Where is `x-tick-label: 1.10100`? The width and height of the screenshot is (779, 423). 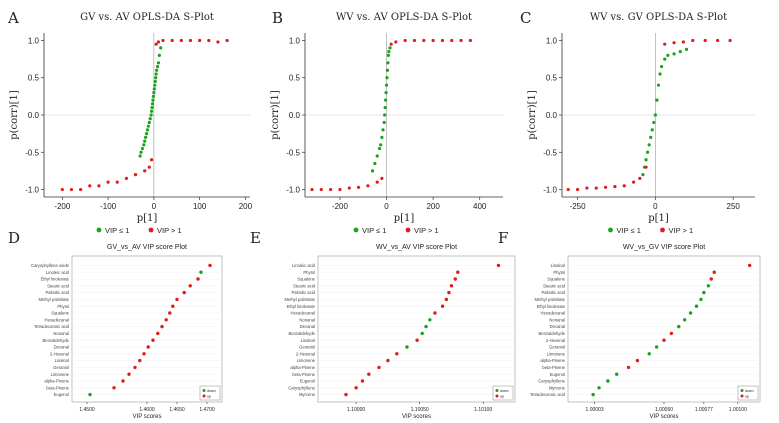 x-tick-label: 1.10100 is located at coordinates (483, 410).